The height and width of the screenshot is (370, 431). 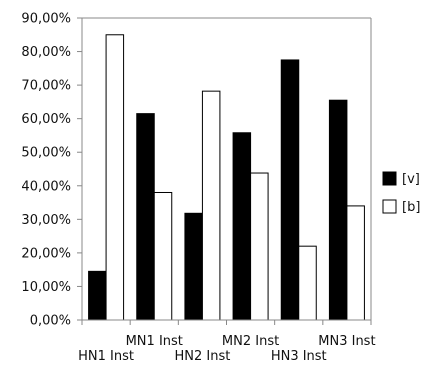 I want to click on bar-v-mn3-inst, so click(x=338, y=210).